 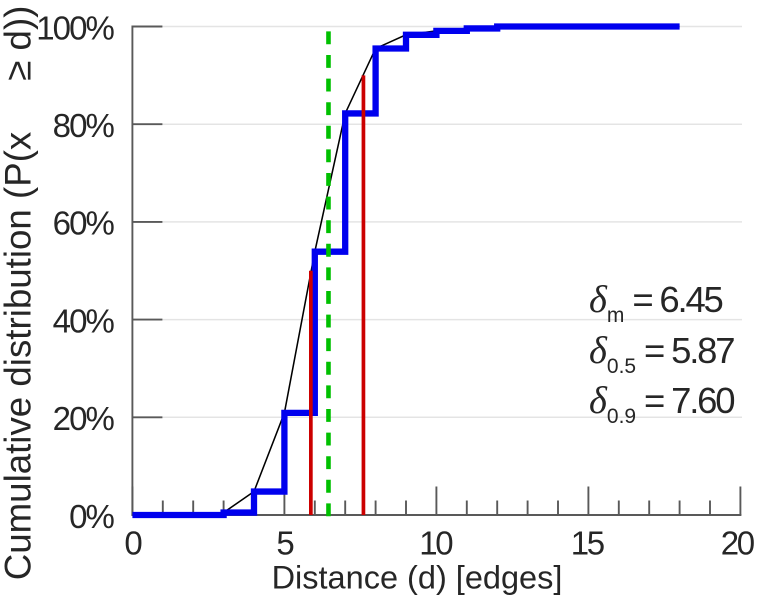 I want to click on svg-text: 20%, so click(x=84, y=418).